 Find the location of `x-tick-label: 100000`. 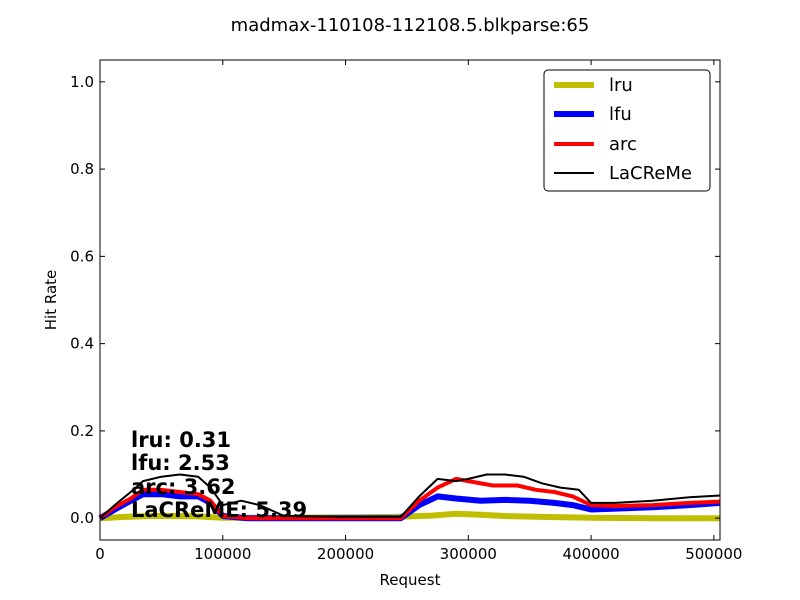

x-tick-label: 100000 is located at coordinates (222, 554).